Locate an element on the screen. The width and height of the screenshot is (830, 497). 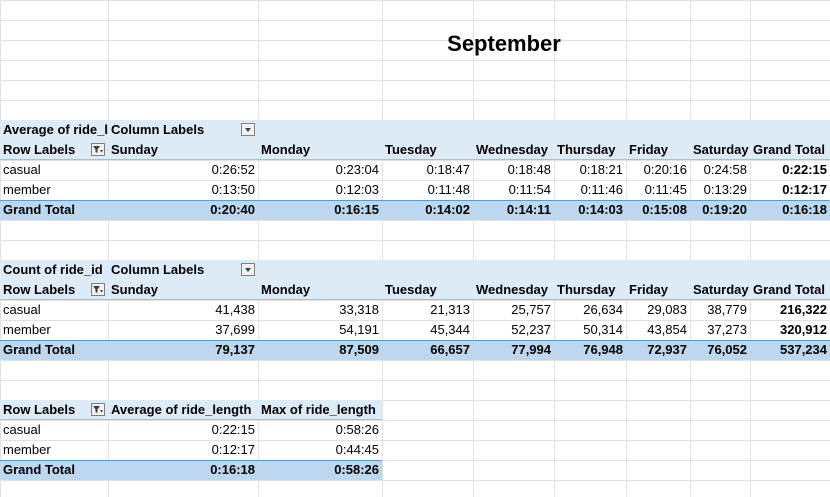
grand-total-cell: 0:19:20 is located at coordinates (724, 209).